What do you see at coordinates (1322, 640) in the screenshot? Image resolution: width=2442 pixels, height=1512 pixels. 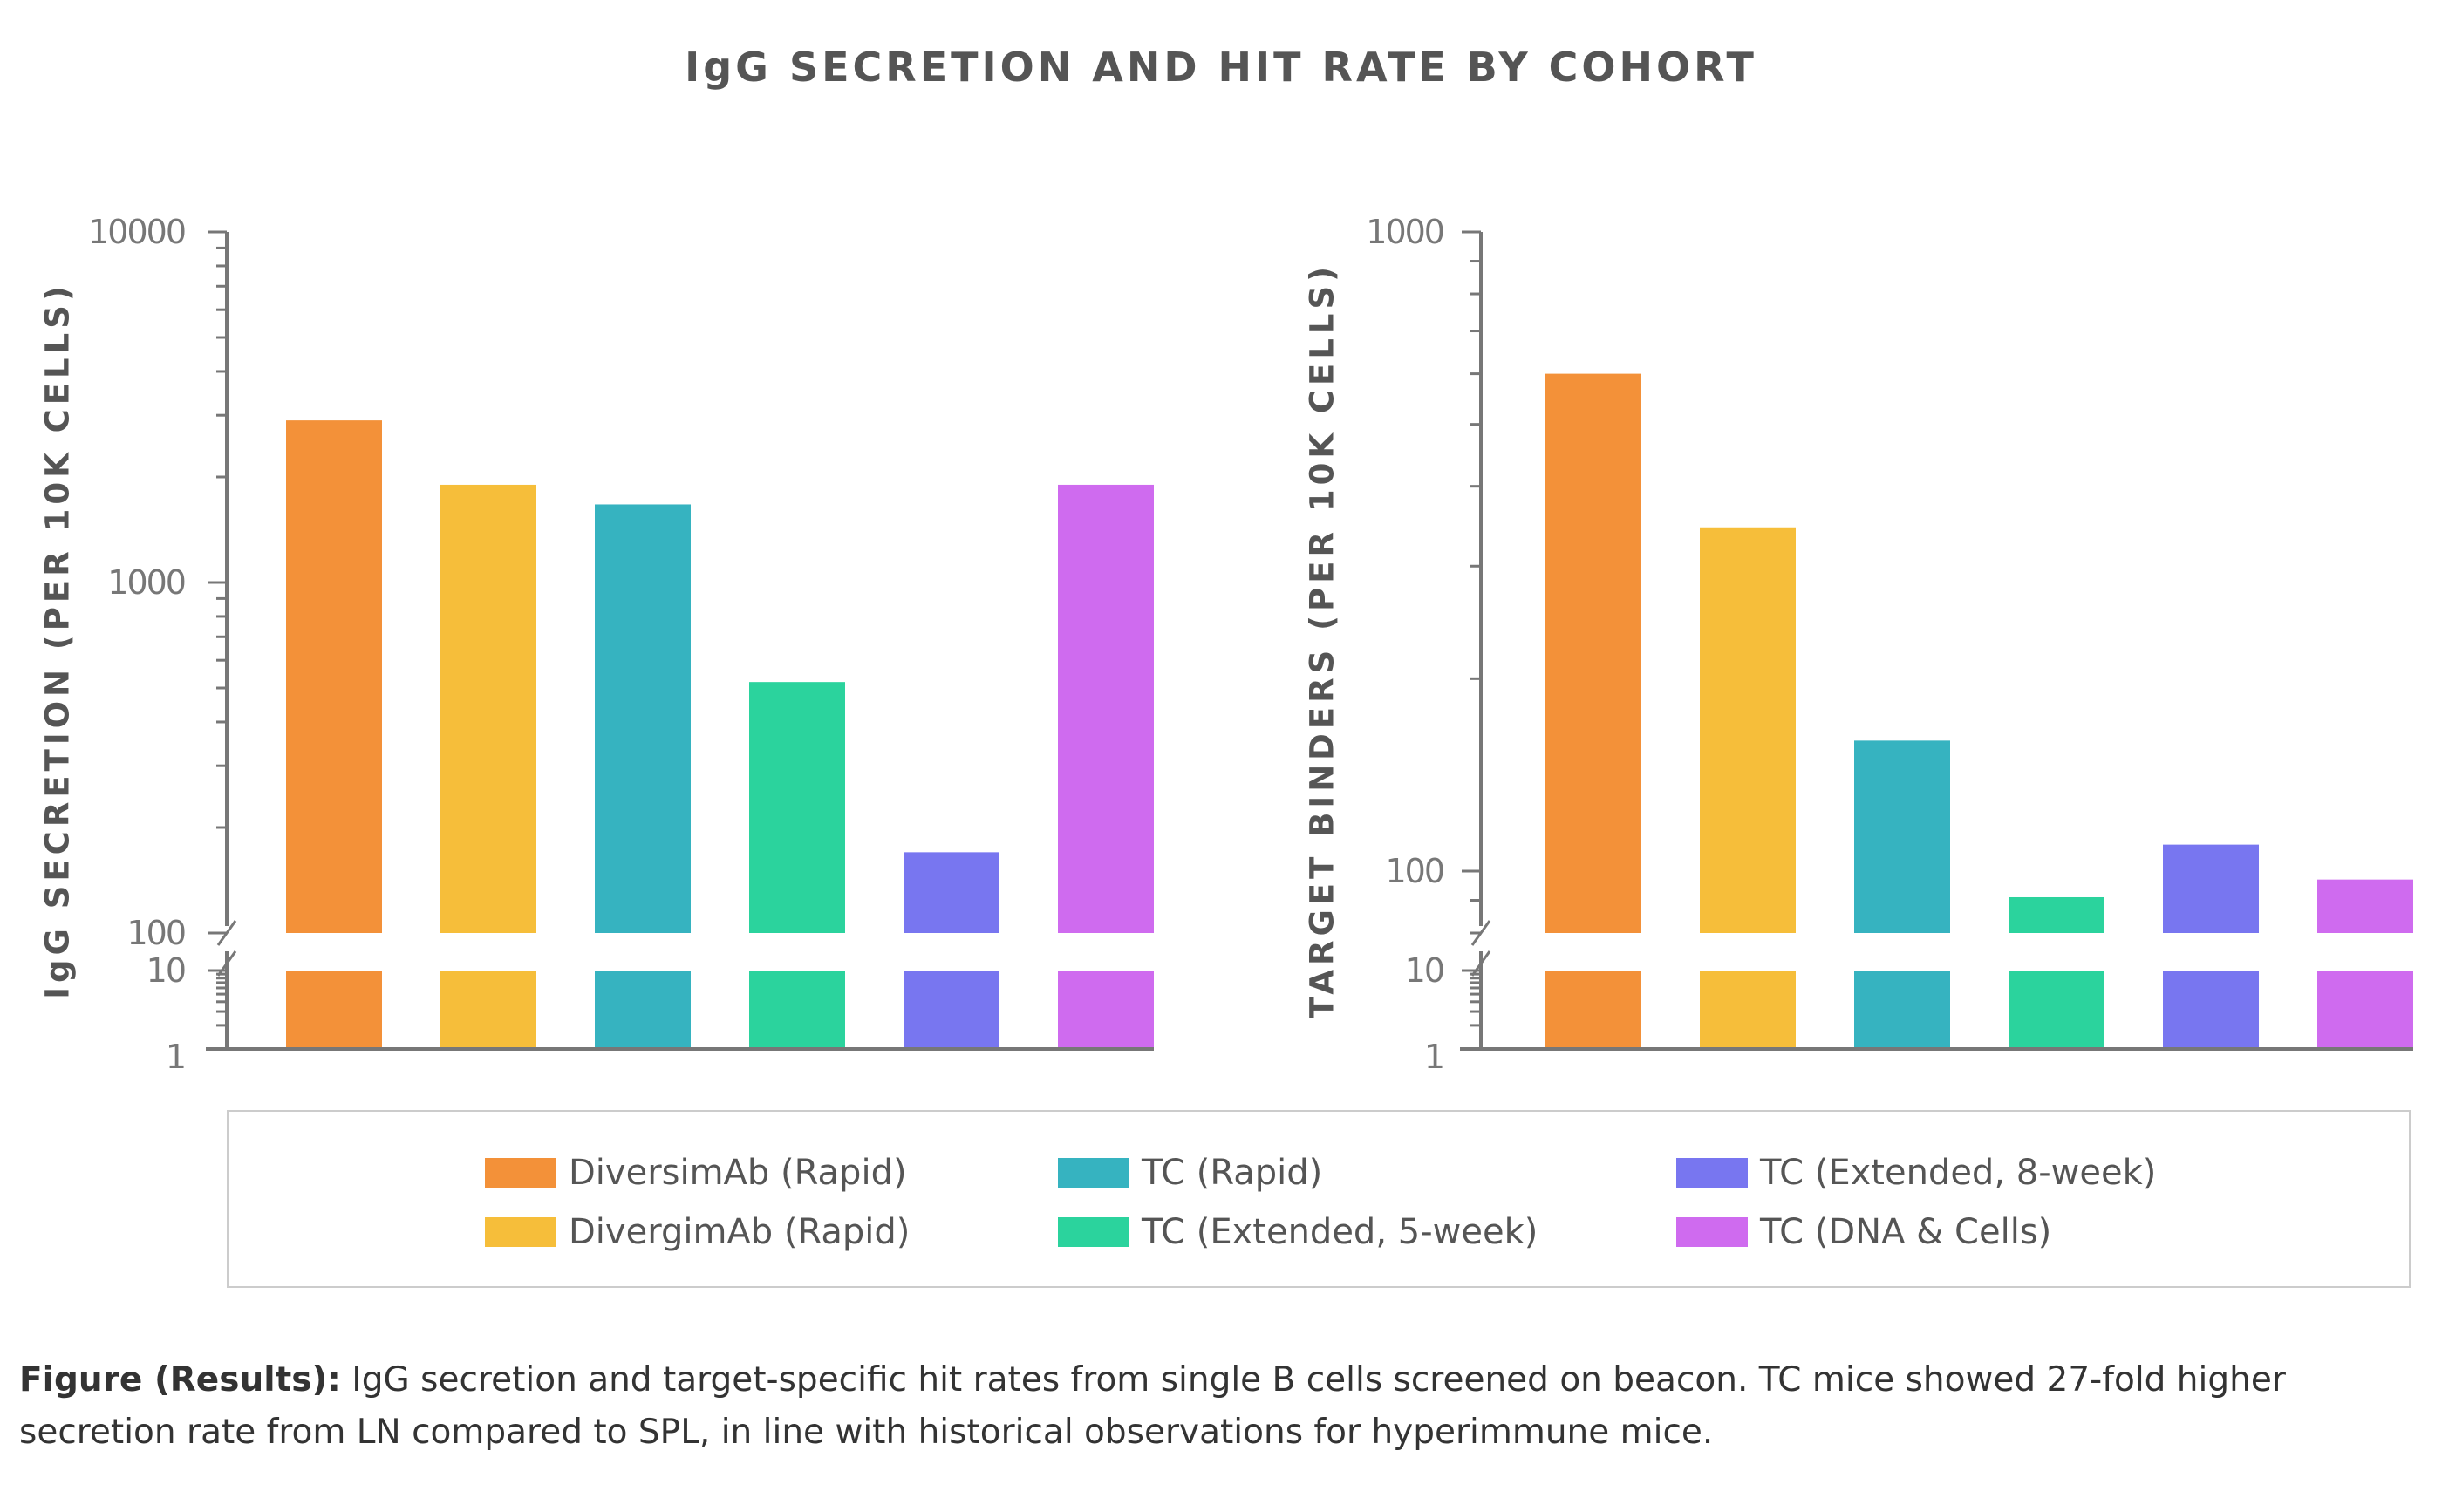 I see `y-axis-title: TARGET BINDERS (PER 10K CELLS)` at bounding box center [1322, 640].